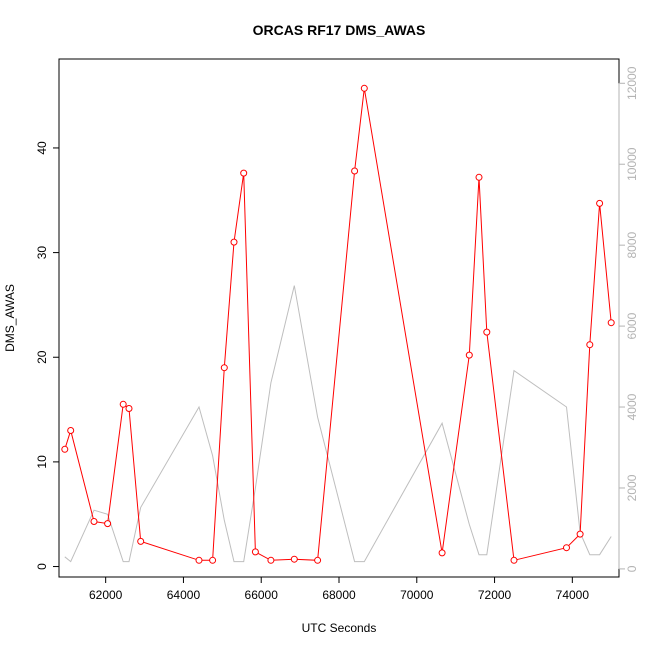  Describe the element at coordinates (42, 462) in the screenshot. I see `y-tick-label: 10` at that location.